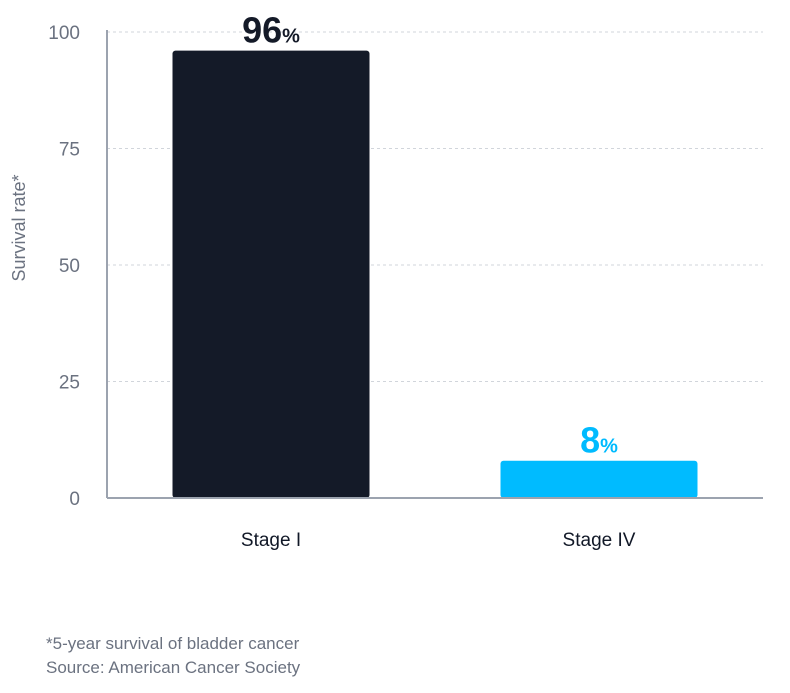  I want to click on value-label: 8%, so click(599, 440).